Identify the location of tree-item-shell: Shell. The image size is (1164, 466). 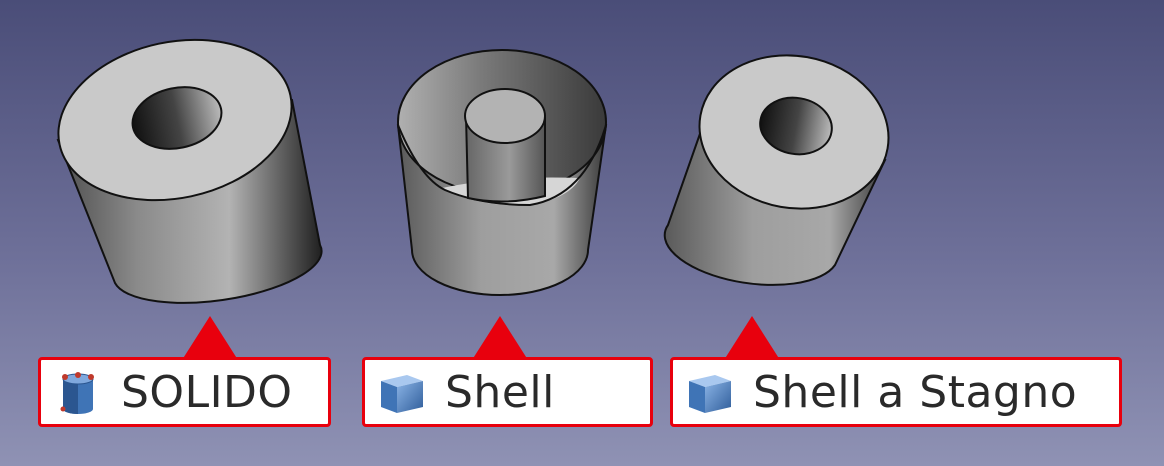
(507, 392).